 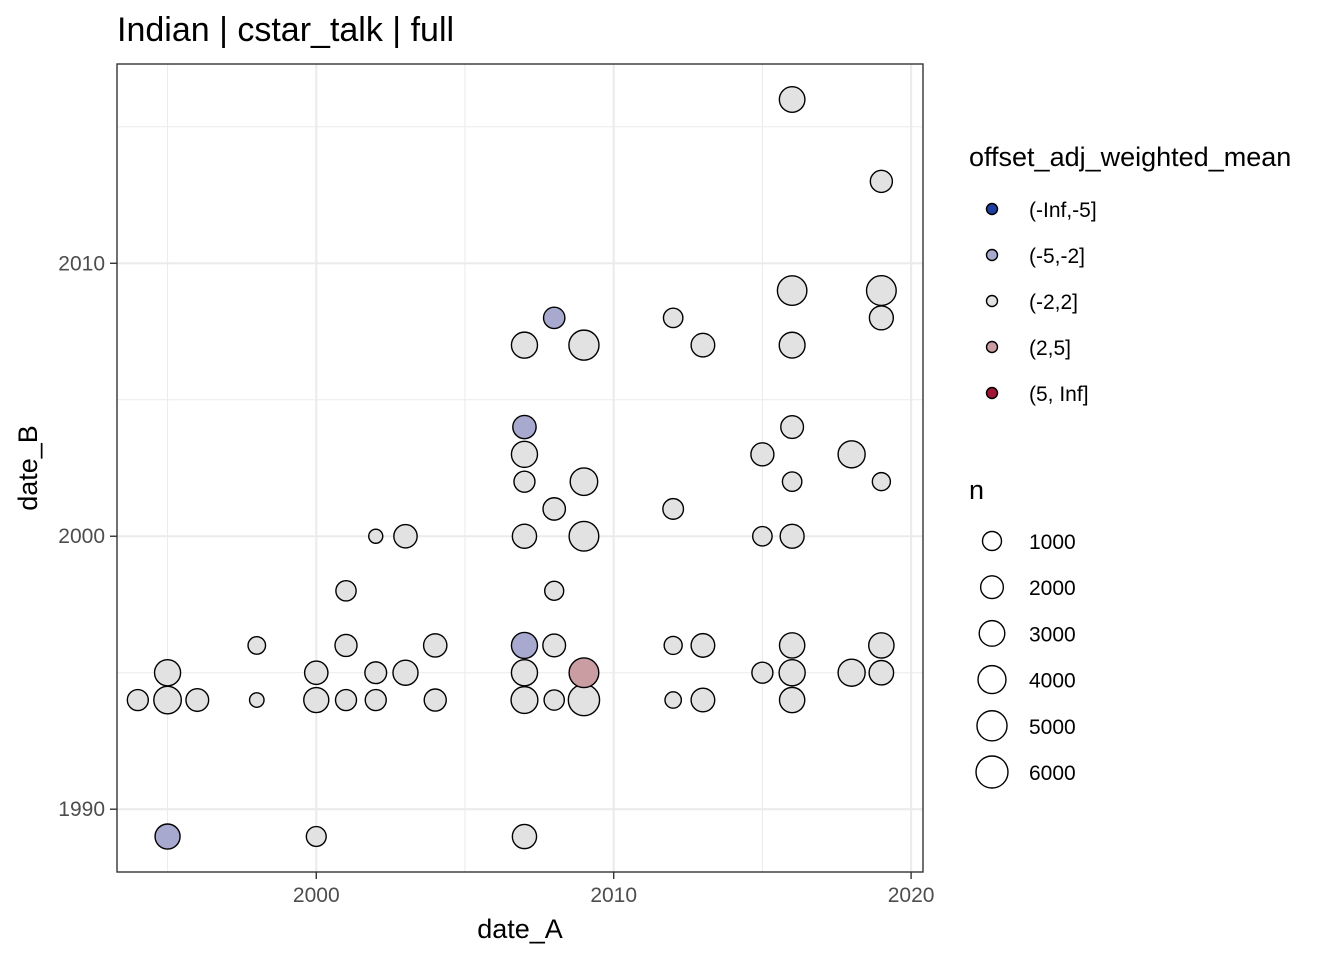 What do you see at coordinates (81, 809) in the screenshot?
I see `y-tick-label: 1990` at bounding box center [81, 809].